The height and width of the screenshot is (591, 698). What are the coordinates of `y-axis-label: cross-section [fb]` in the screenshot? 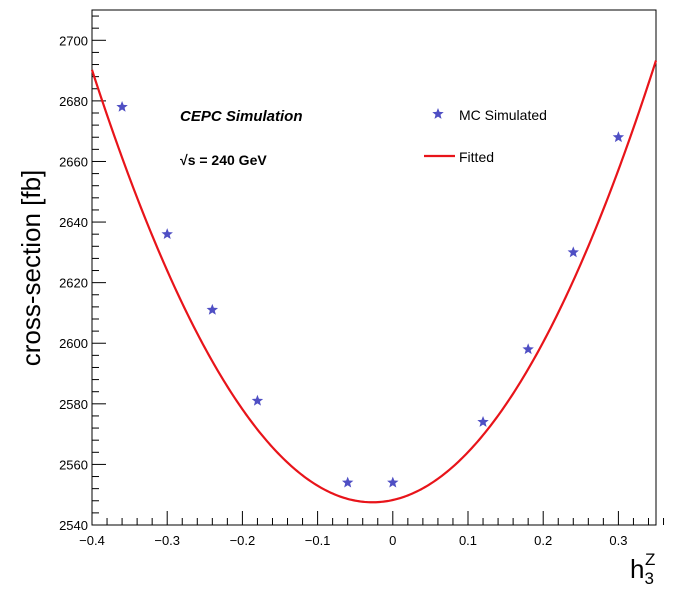 It's located at (31, 268).